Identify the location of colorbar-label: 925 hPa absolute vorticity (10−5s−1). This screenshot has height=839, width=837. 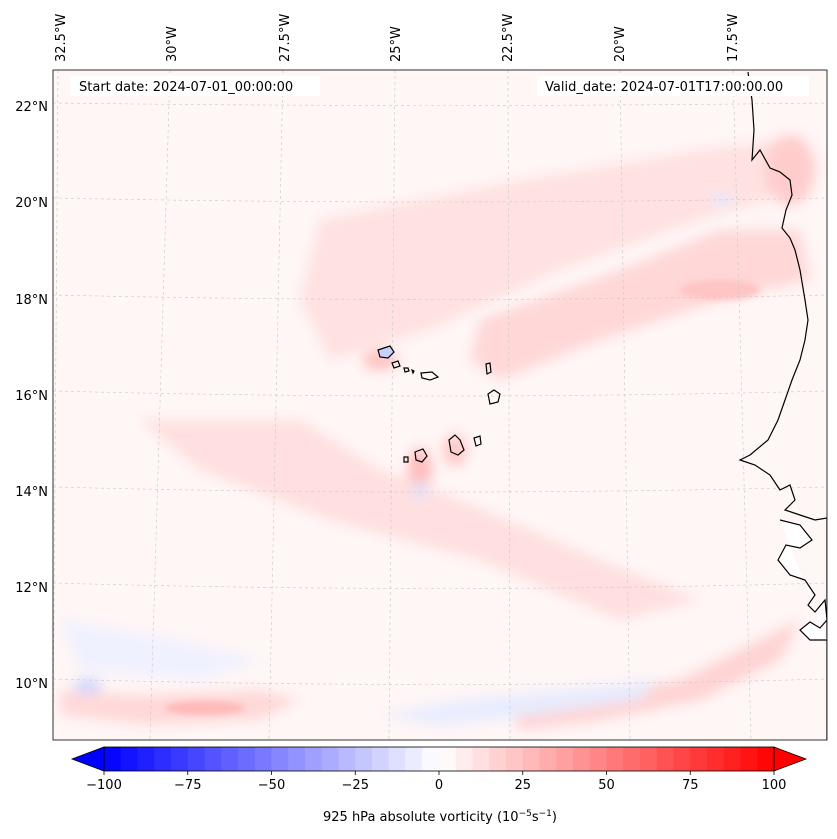
(440, 817).